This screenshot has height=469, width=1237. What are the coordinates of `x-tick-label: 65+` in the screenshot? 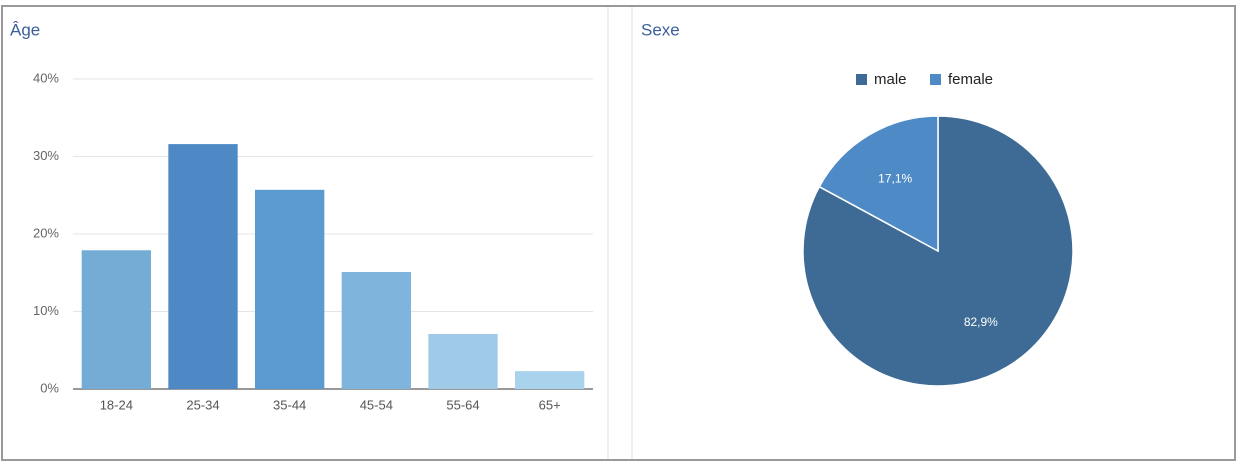 It's located at (550, 404).